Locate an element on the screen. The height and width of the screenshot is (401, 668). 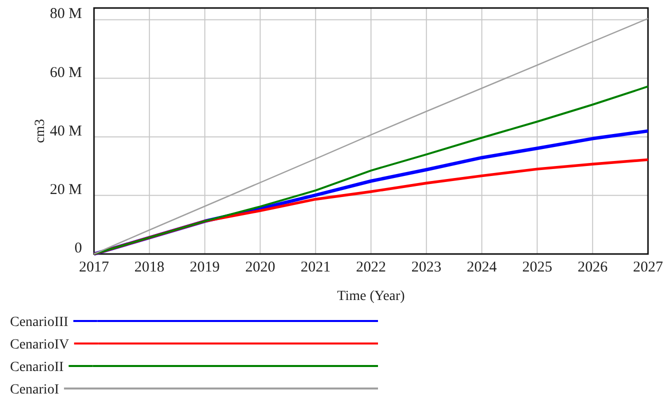
y-tick-label: 20 M is located at coordinates (66, 190).